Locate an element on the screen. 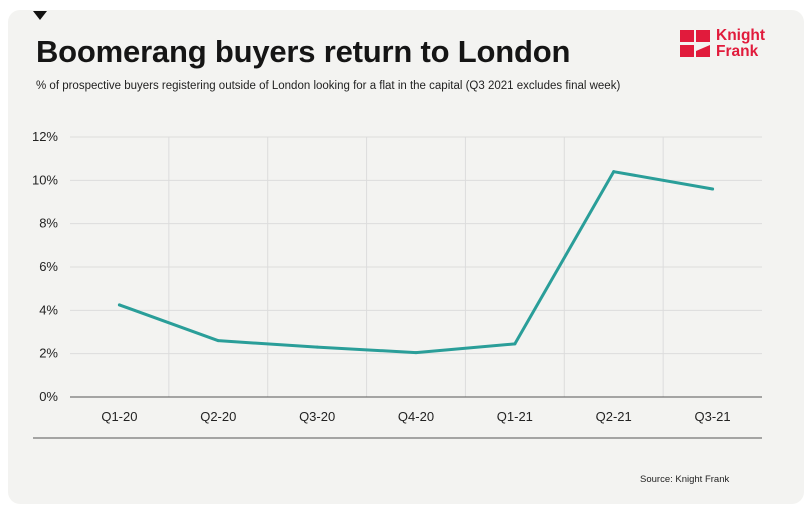 This screenshot has height=508, width=810. triangle-marker-icon is located at coordinates (40, 15).